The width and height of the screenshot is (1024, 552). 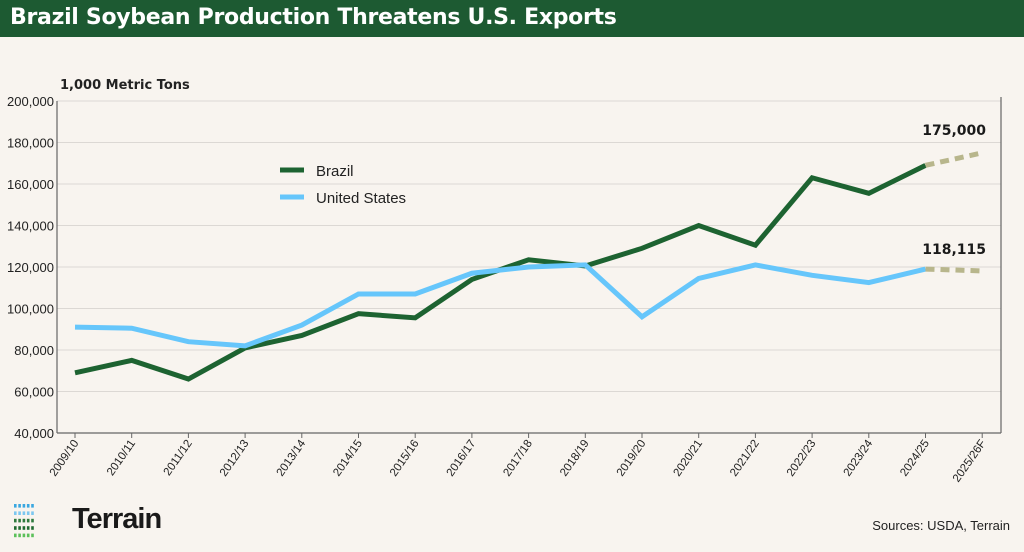 I want to click on y-tick-label: 60,000, so click(x=34, y=392).